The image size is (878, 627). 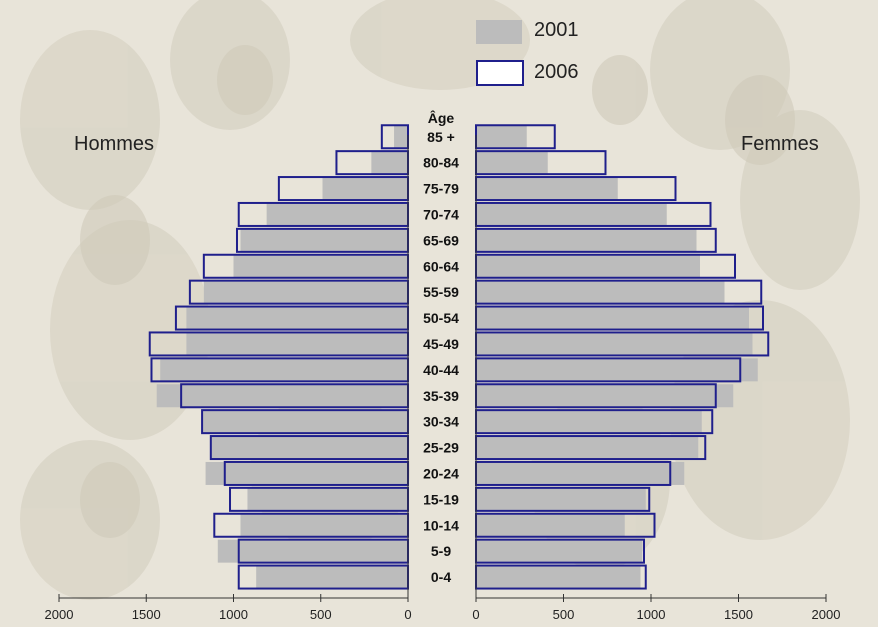 What do you see at coordinates (441, 525) in the screenshot?
I see `age-label-10-14: 10-14` at bounding box center [441, 525].